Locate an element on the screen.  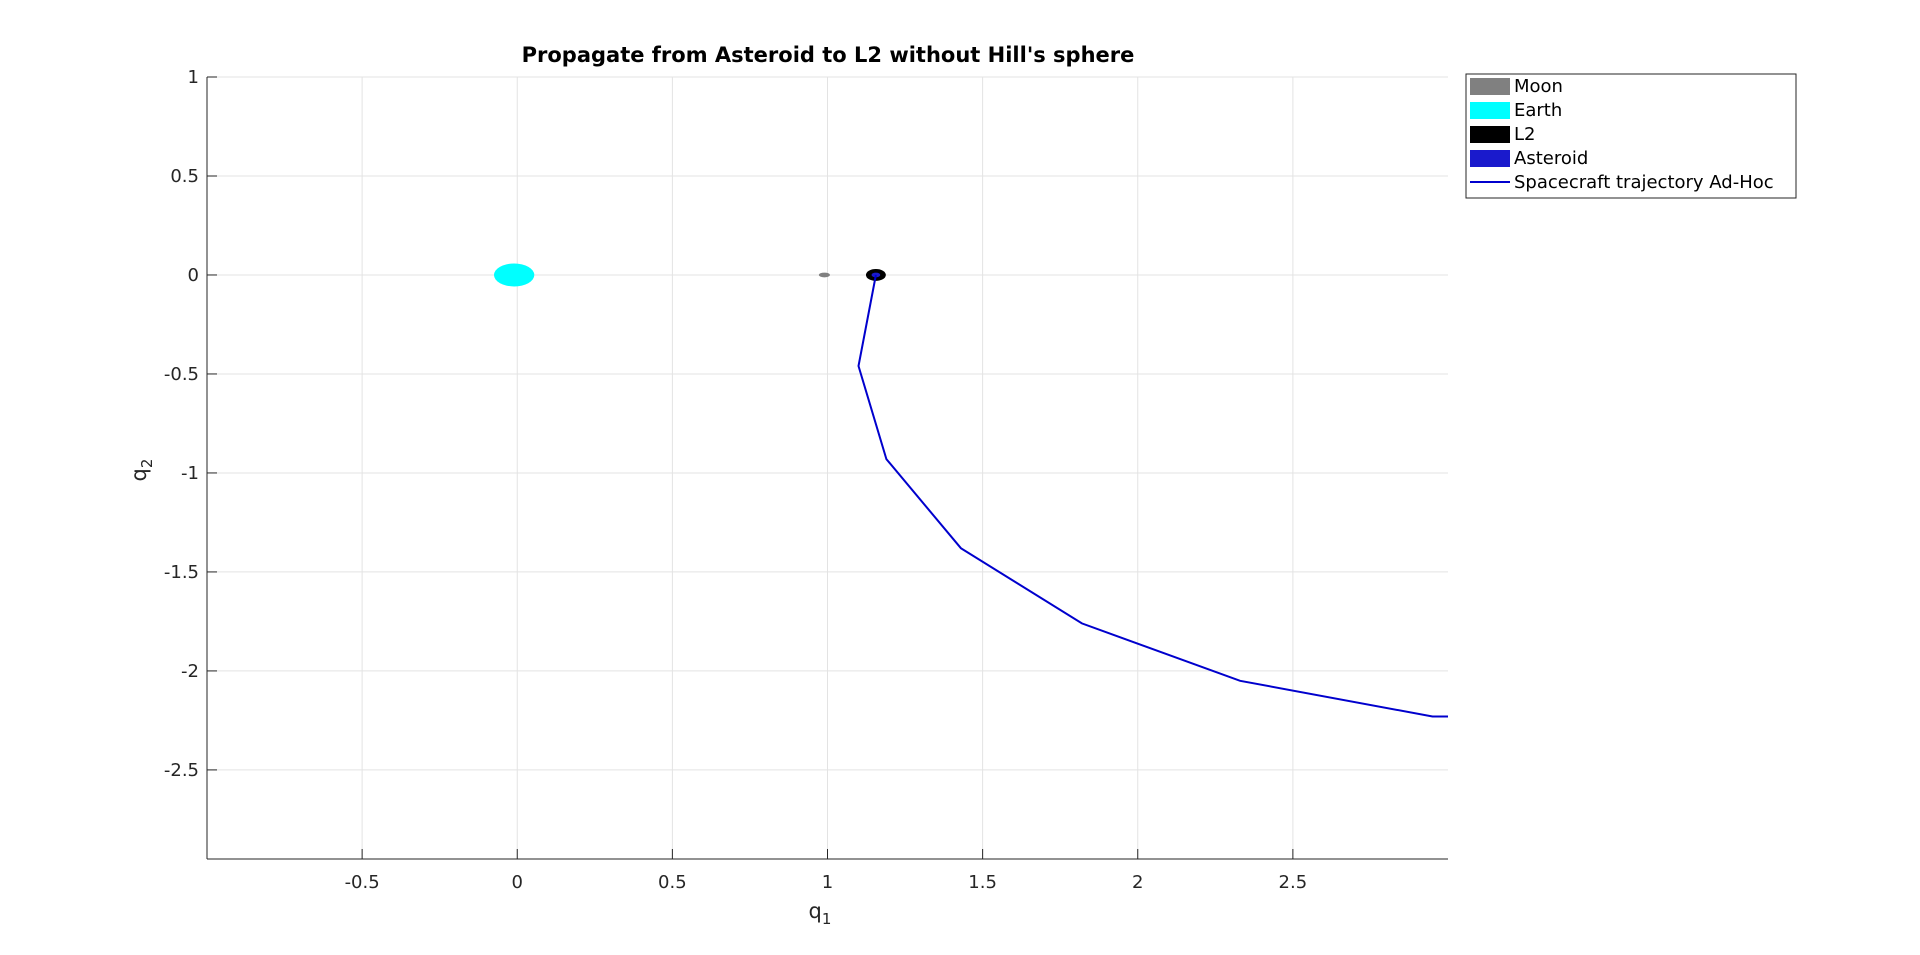
trajectory-line is located at coordinates (1152, 496).